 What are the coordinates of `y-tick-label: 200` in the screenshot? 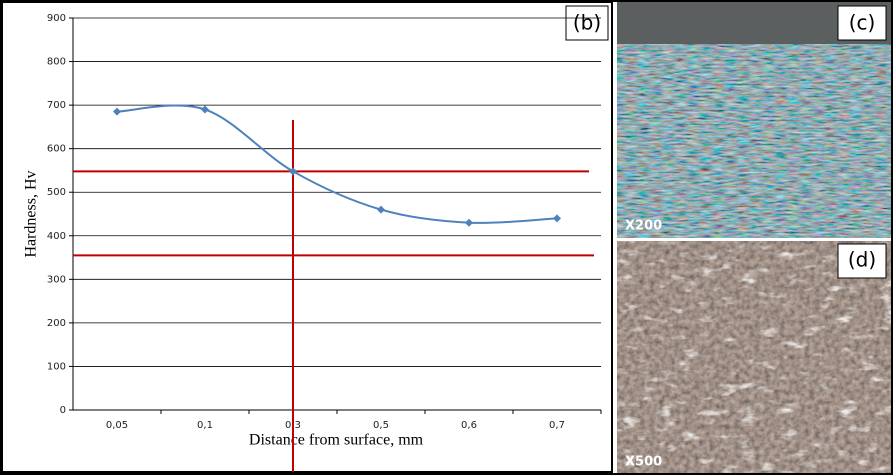 It's located at (56, 323).